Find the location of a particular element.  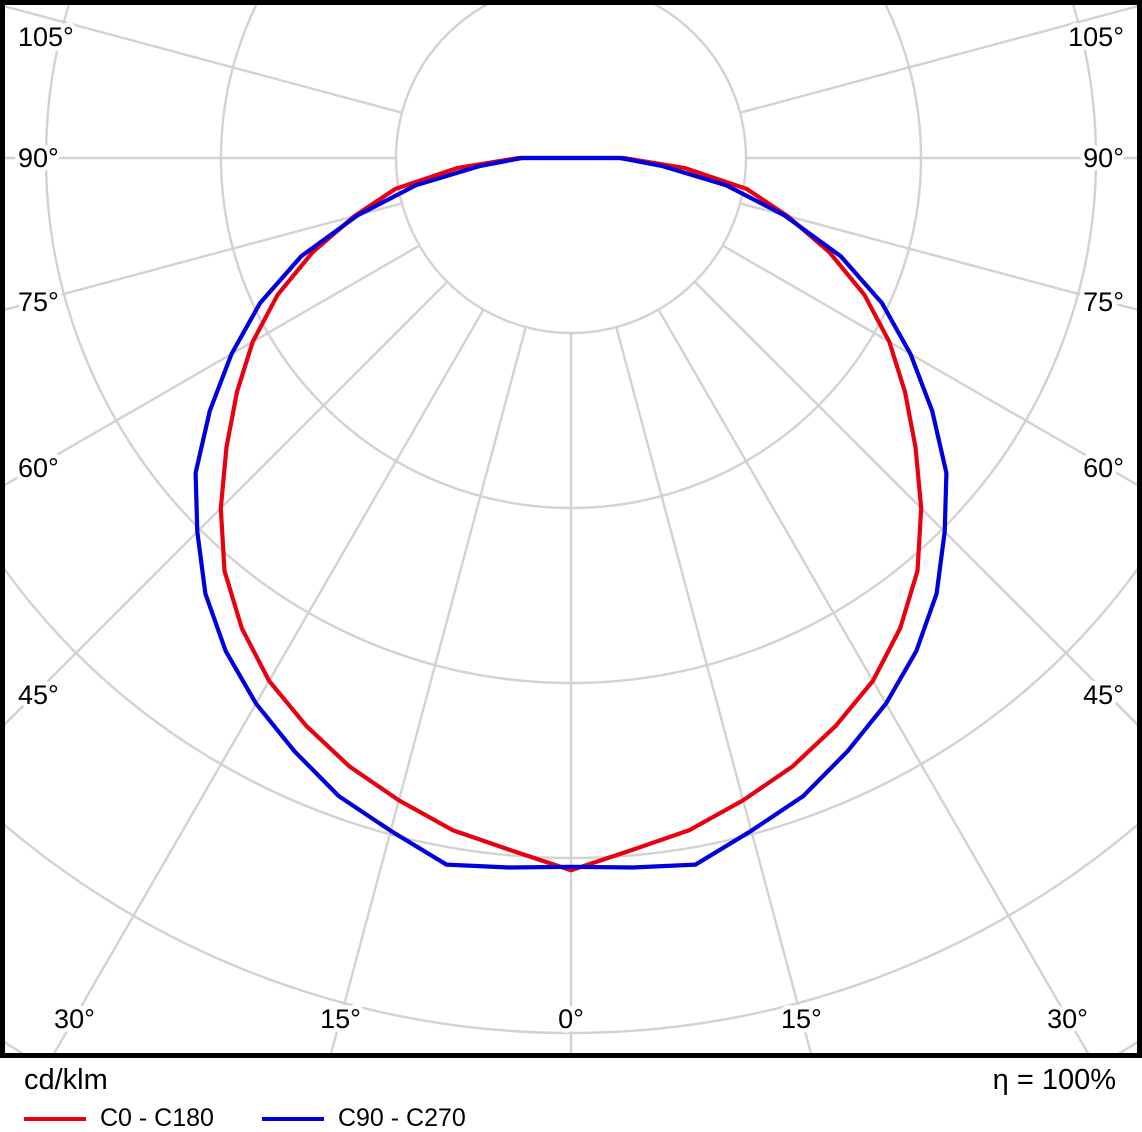

legend-swatch-c90-c270 is located at coordinates (292, 1118).